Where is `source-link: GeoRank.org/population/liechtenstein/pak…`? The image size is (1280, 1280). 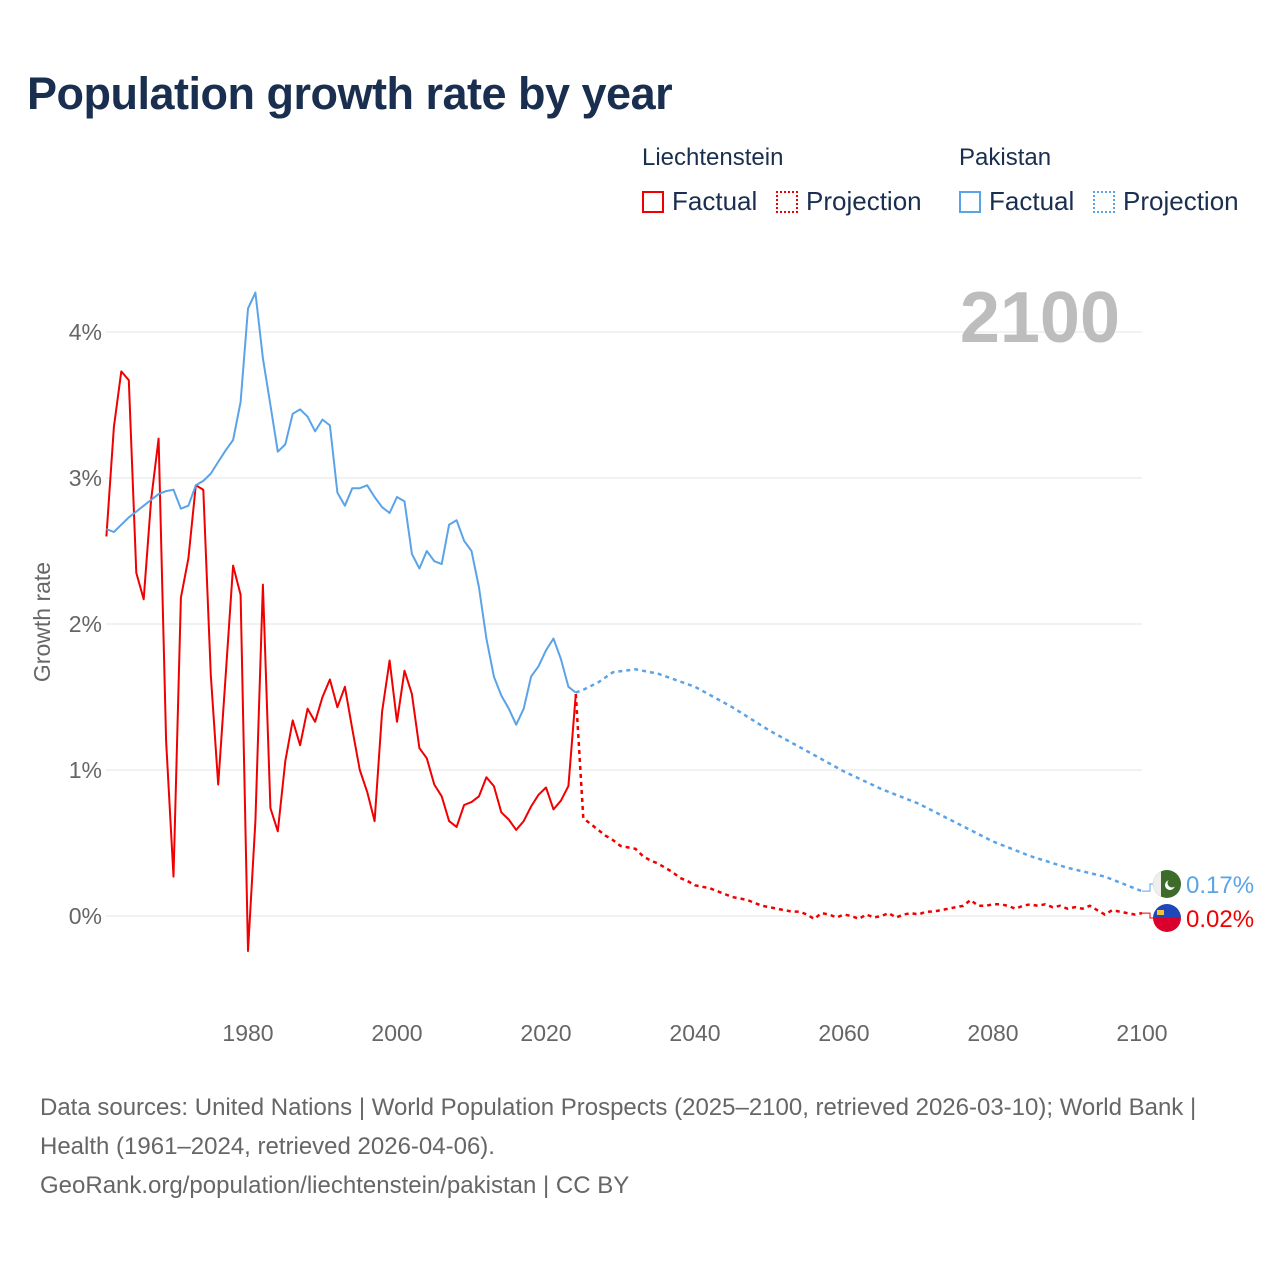
source-link: GeoRank.org/population/liechtenstein/pak… is located at coordinates (335, 1185).